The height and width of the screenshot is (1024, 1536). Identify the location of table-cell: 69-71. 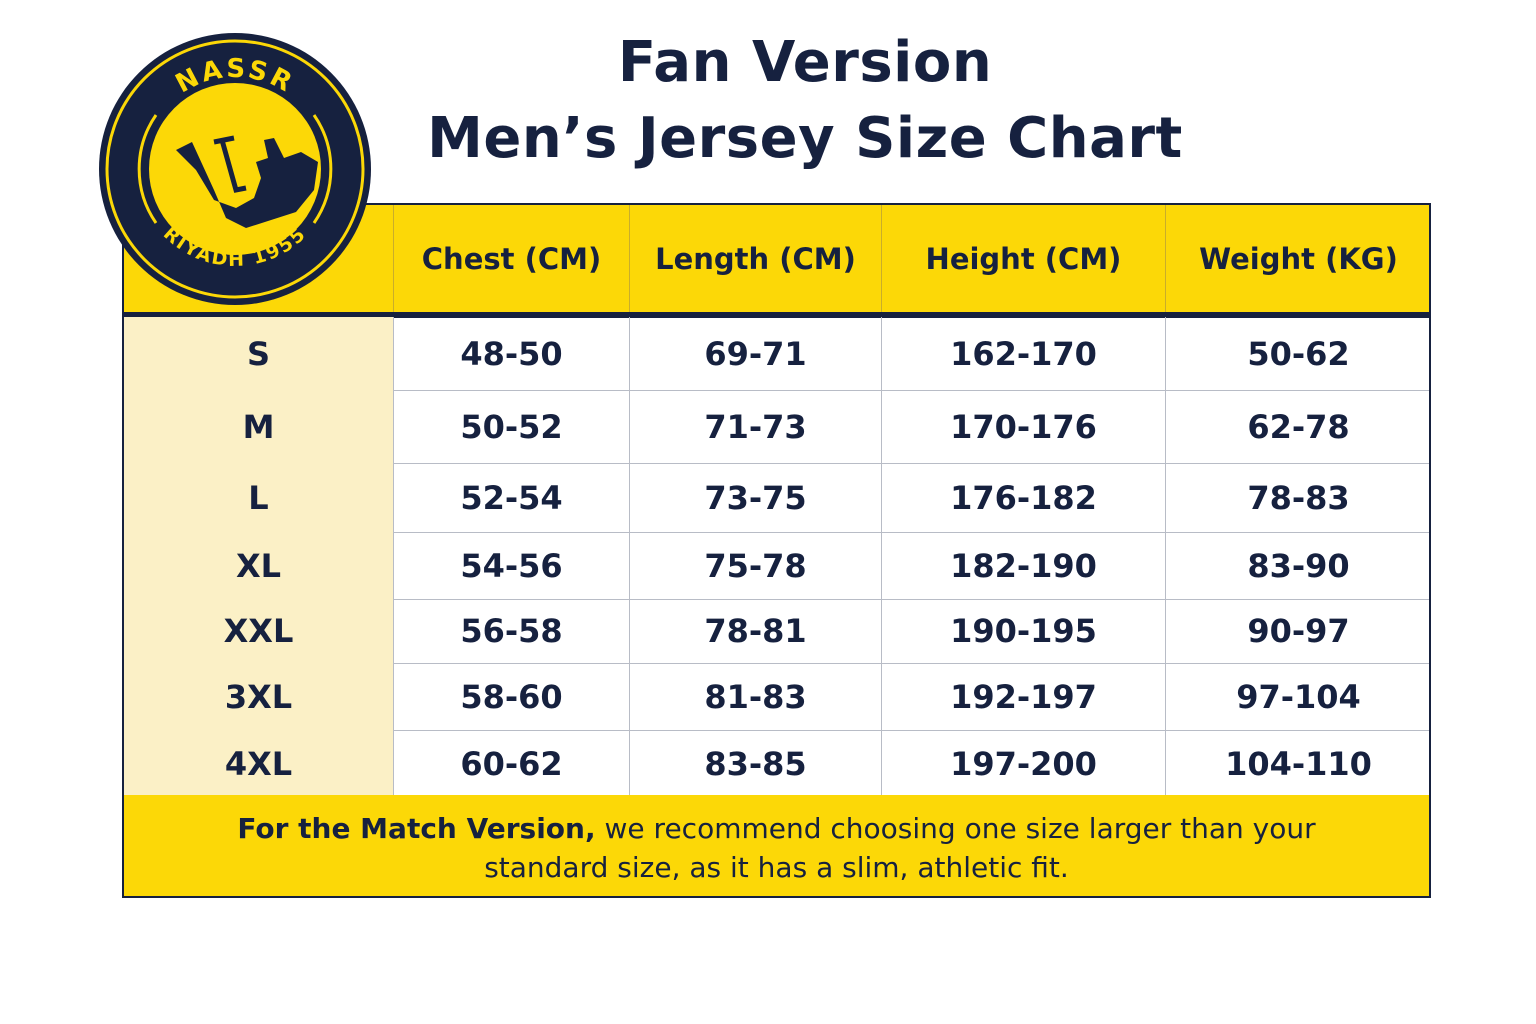
(755, 353).